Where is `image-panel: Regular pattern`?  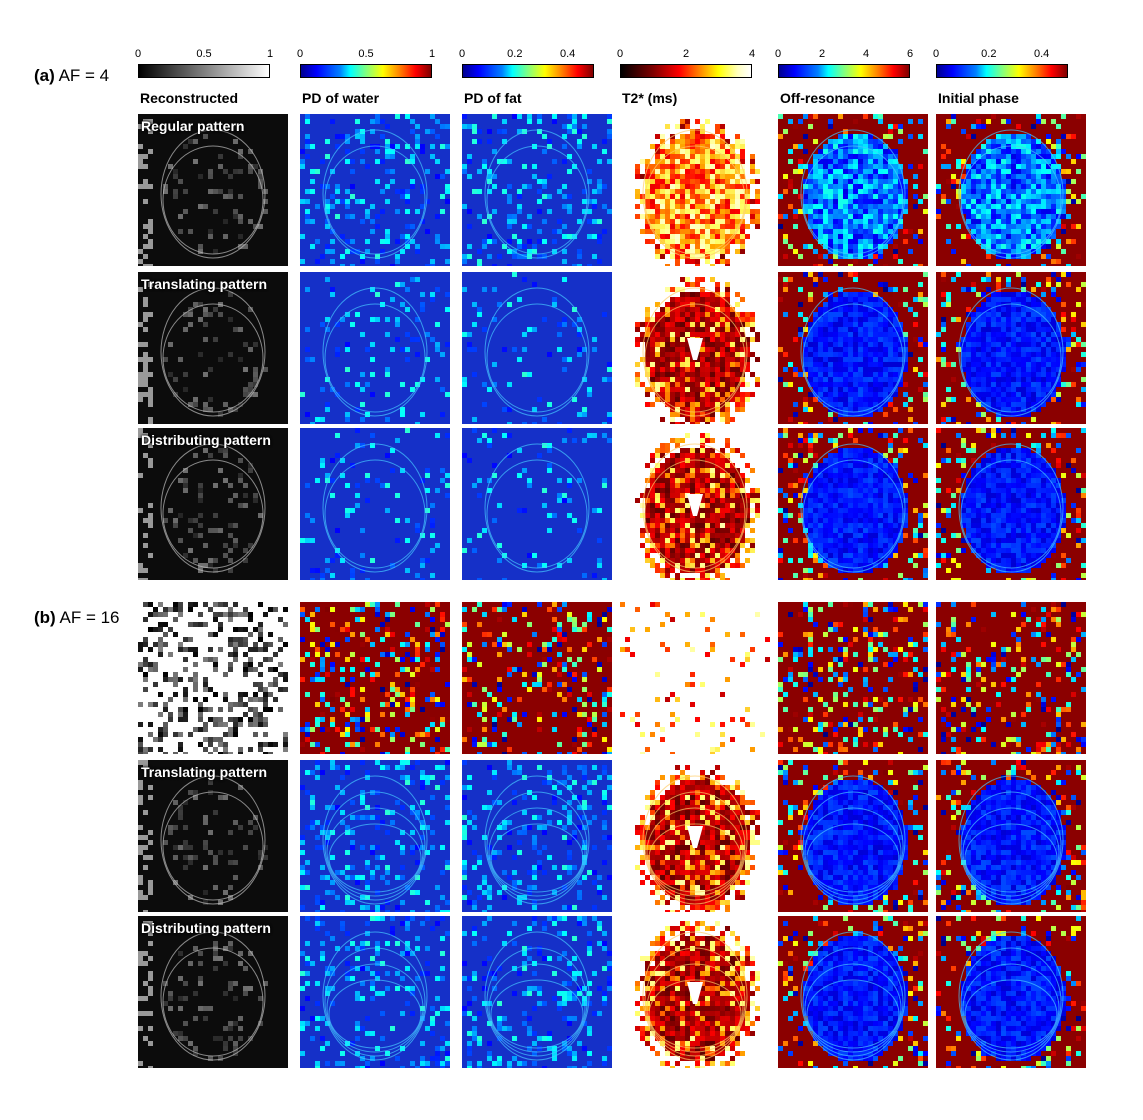
image-panel: Regular pattern is located at coordinates (213, 190).